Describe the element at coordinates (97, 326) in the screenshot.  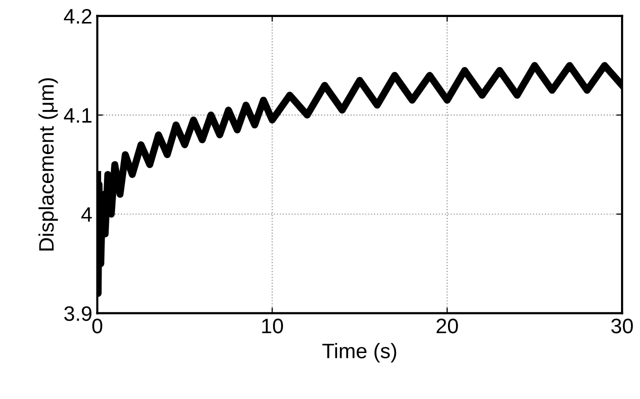
I see `x-tick-label: 0` at that location.